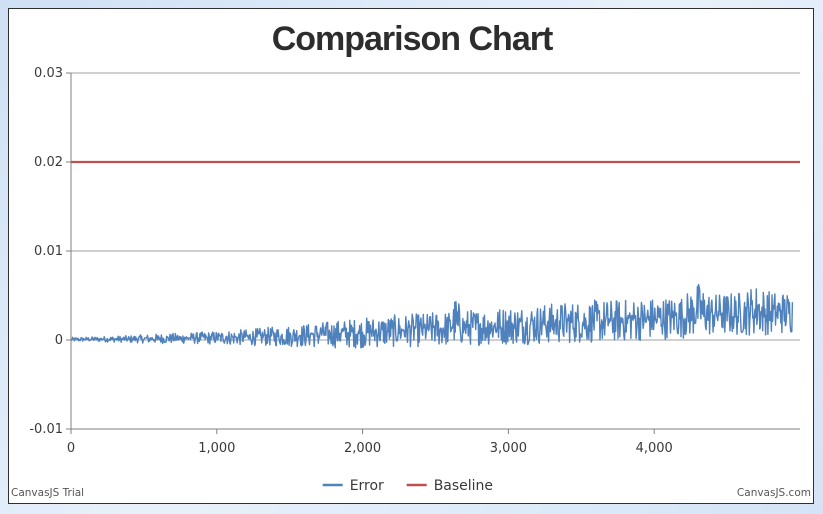 The height and width of the screenshot is (514, 823). Describe the element at coordinates (48, 162) in the screenshot. I see `y-tick-label-3: 0.02` at that location.